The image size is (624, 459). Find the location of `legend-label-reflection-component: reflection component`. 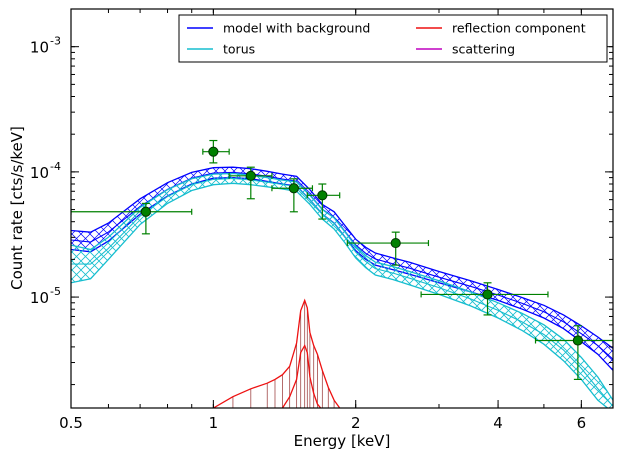

legend-label-reflection-component: reflection component is located at coordinates (519, 28).